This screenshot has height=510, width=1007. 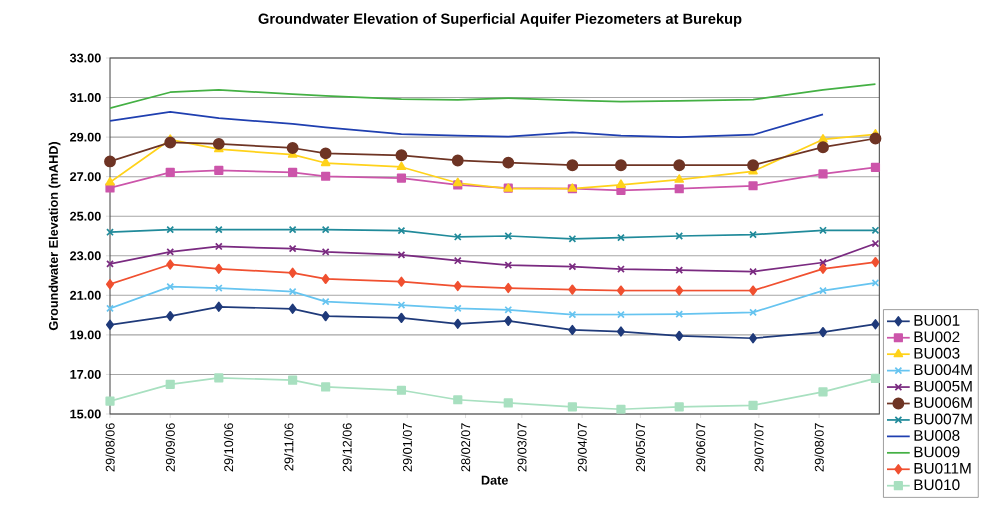 I want to click on legend-label: BU009, so click(x=937, y=452).